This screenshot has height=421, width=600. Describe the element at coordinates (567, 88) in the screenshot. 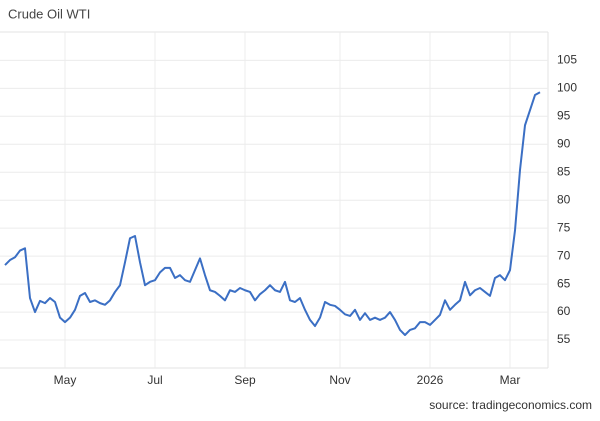

I see `y-tick-label: 100` at that location.